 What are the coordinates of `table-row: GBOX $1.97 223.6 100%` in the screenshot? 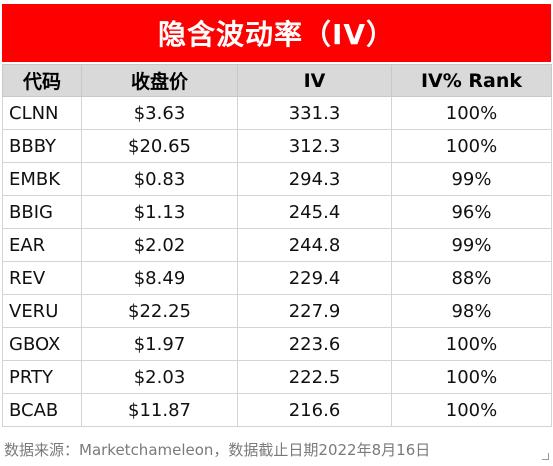 It's located at (277, 344).